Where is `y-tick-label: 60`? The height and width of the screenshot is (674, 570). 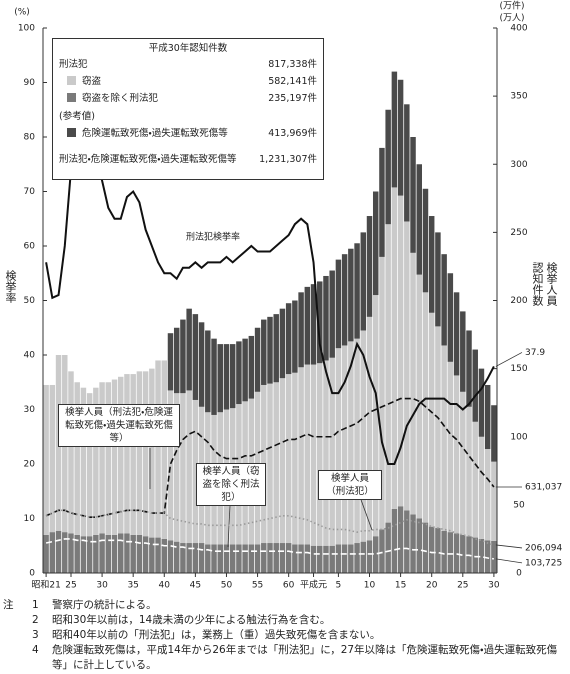
y-tick-label: 60 is located at coordinates (30, 247).